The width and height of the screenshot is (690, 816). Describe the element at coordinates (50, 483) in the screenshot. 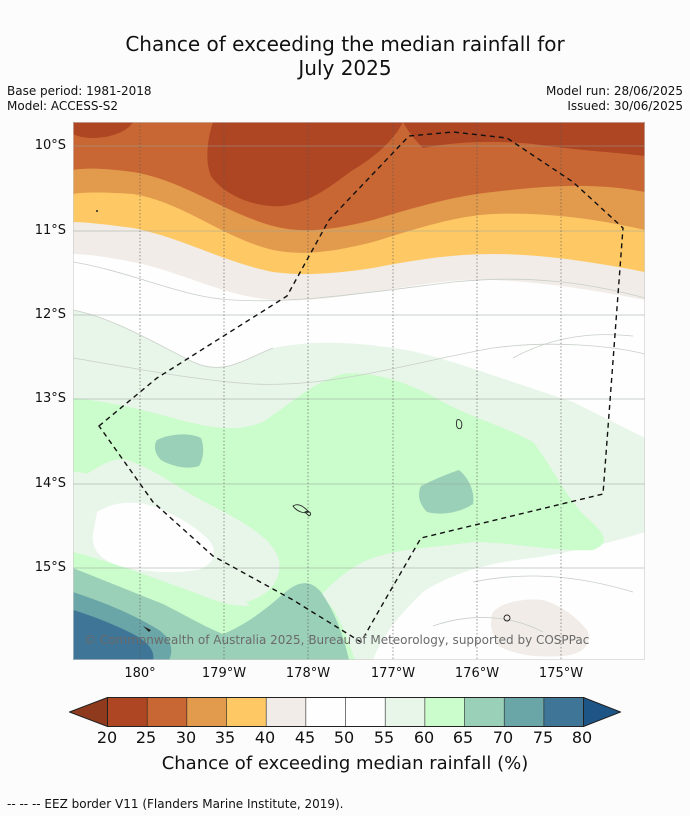

I see `lat-label-14s: 14°S` at that location.